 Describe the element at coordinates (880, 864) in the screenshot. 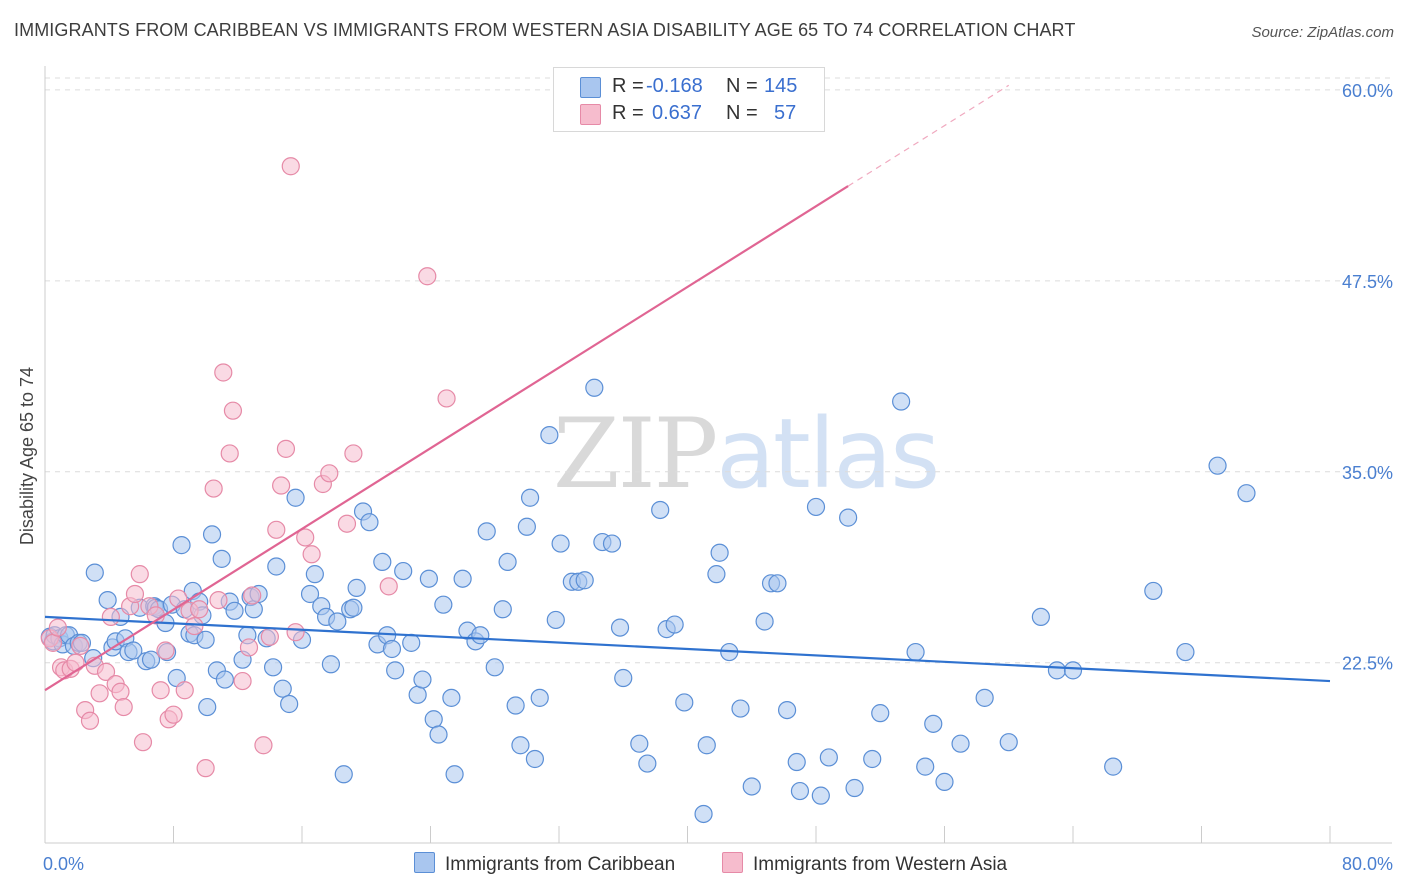

I see `bottom-legend-label-western-asia: Immigrants from Western Asia` at that location.